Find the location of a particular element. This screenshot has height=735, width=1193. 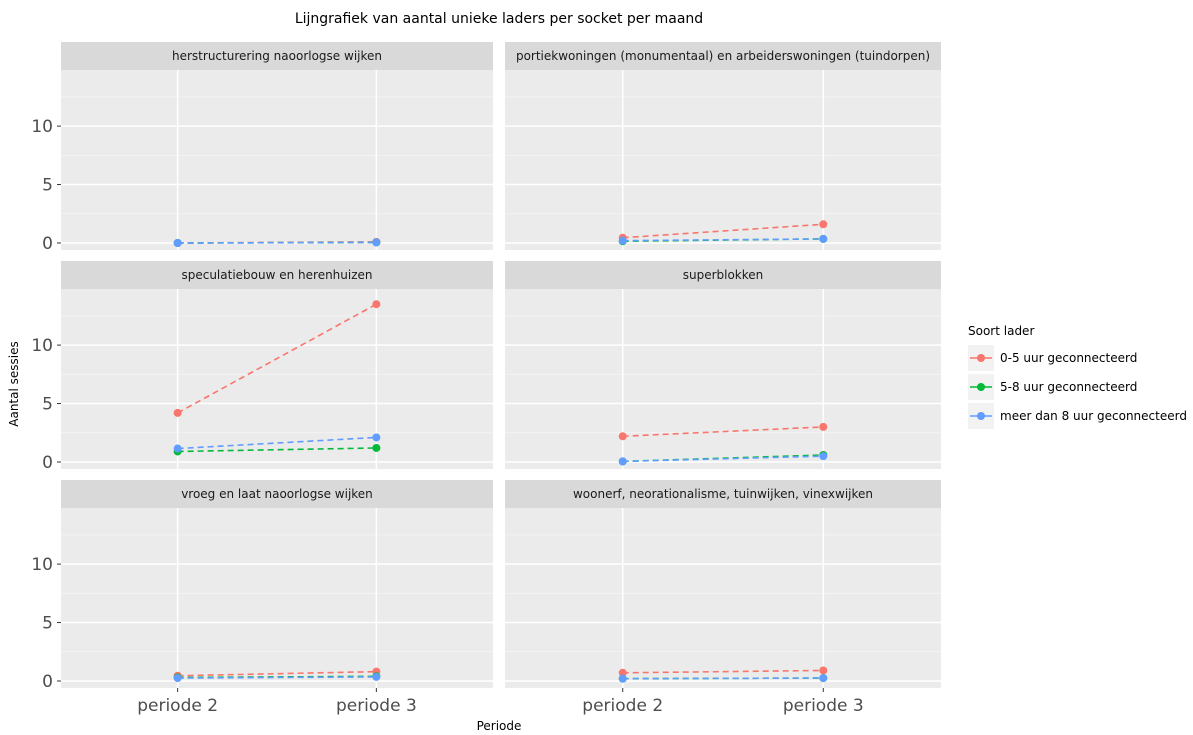

panel-title: vroeg en laat naoorlogse wijken is located at coordinates (277, 494).